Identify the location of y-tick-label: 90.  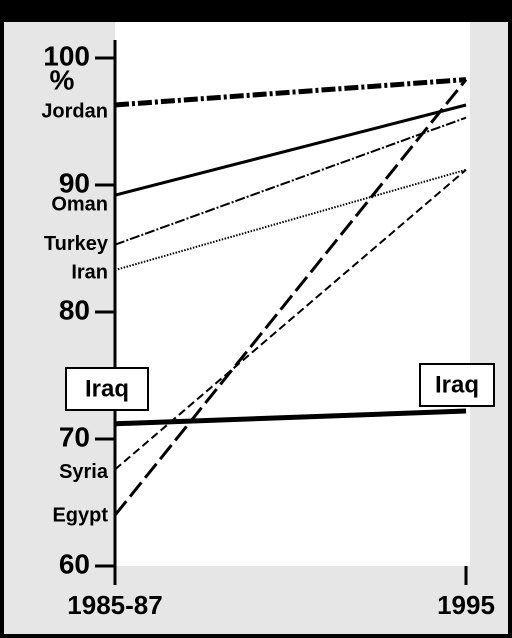
(74, 182).